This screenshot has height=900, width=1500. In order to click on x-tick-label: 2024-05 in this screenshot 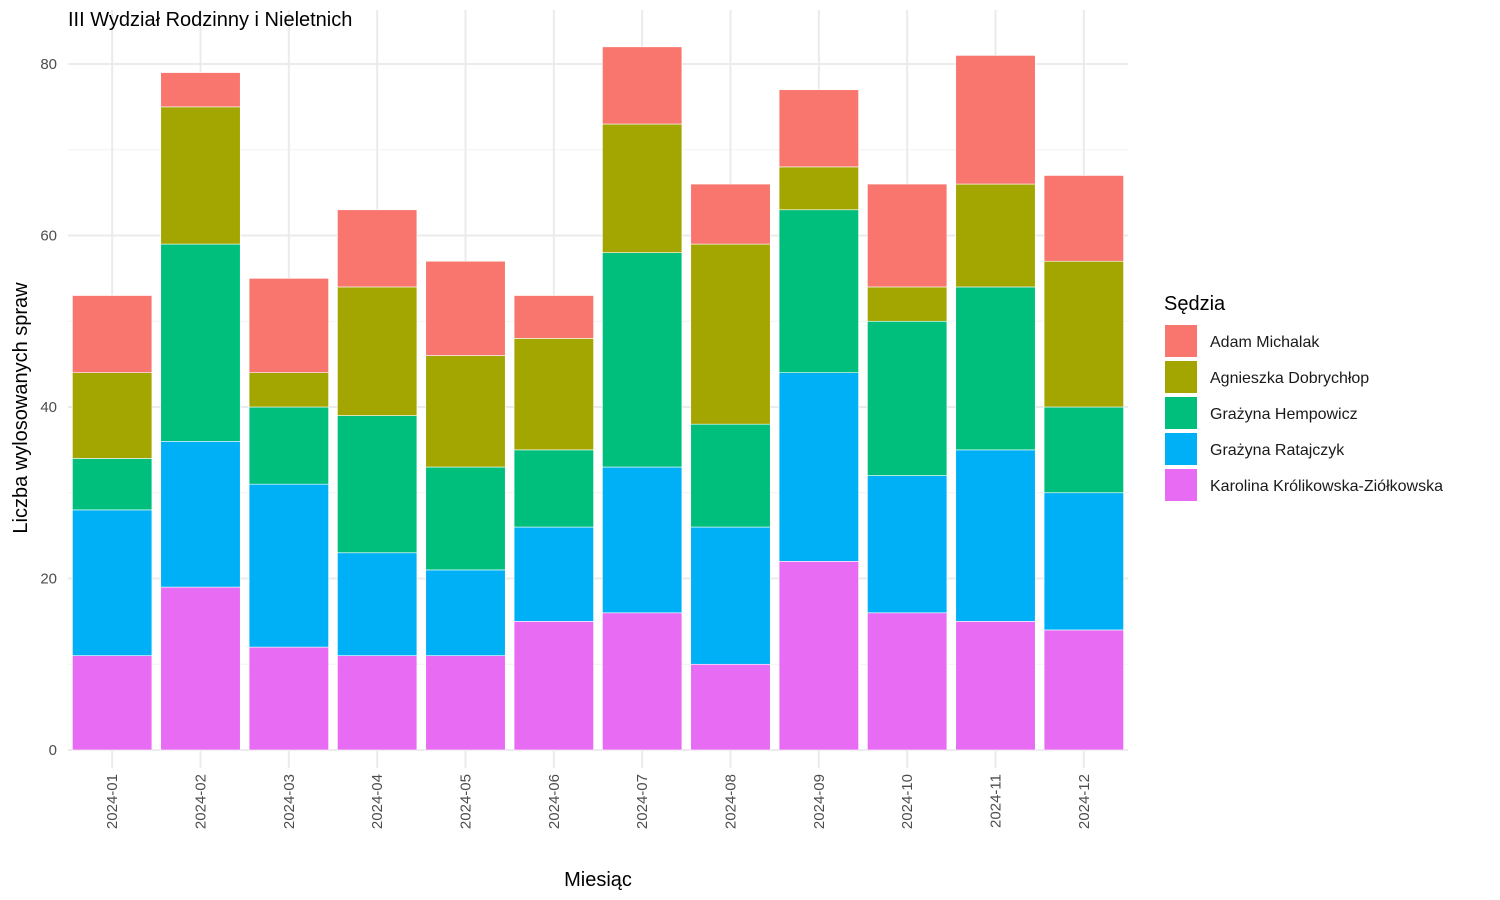, I will do `click(466, 801)`.